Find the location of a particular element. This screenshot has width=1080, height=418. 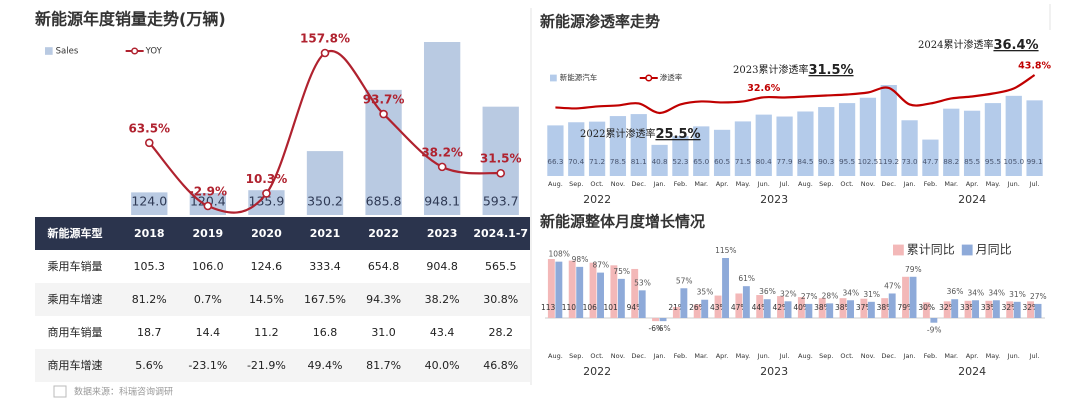

line-value-label: 43.8% is located at coordinates (1034, 66).